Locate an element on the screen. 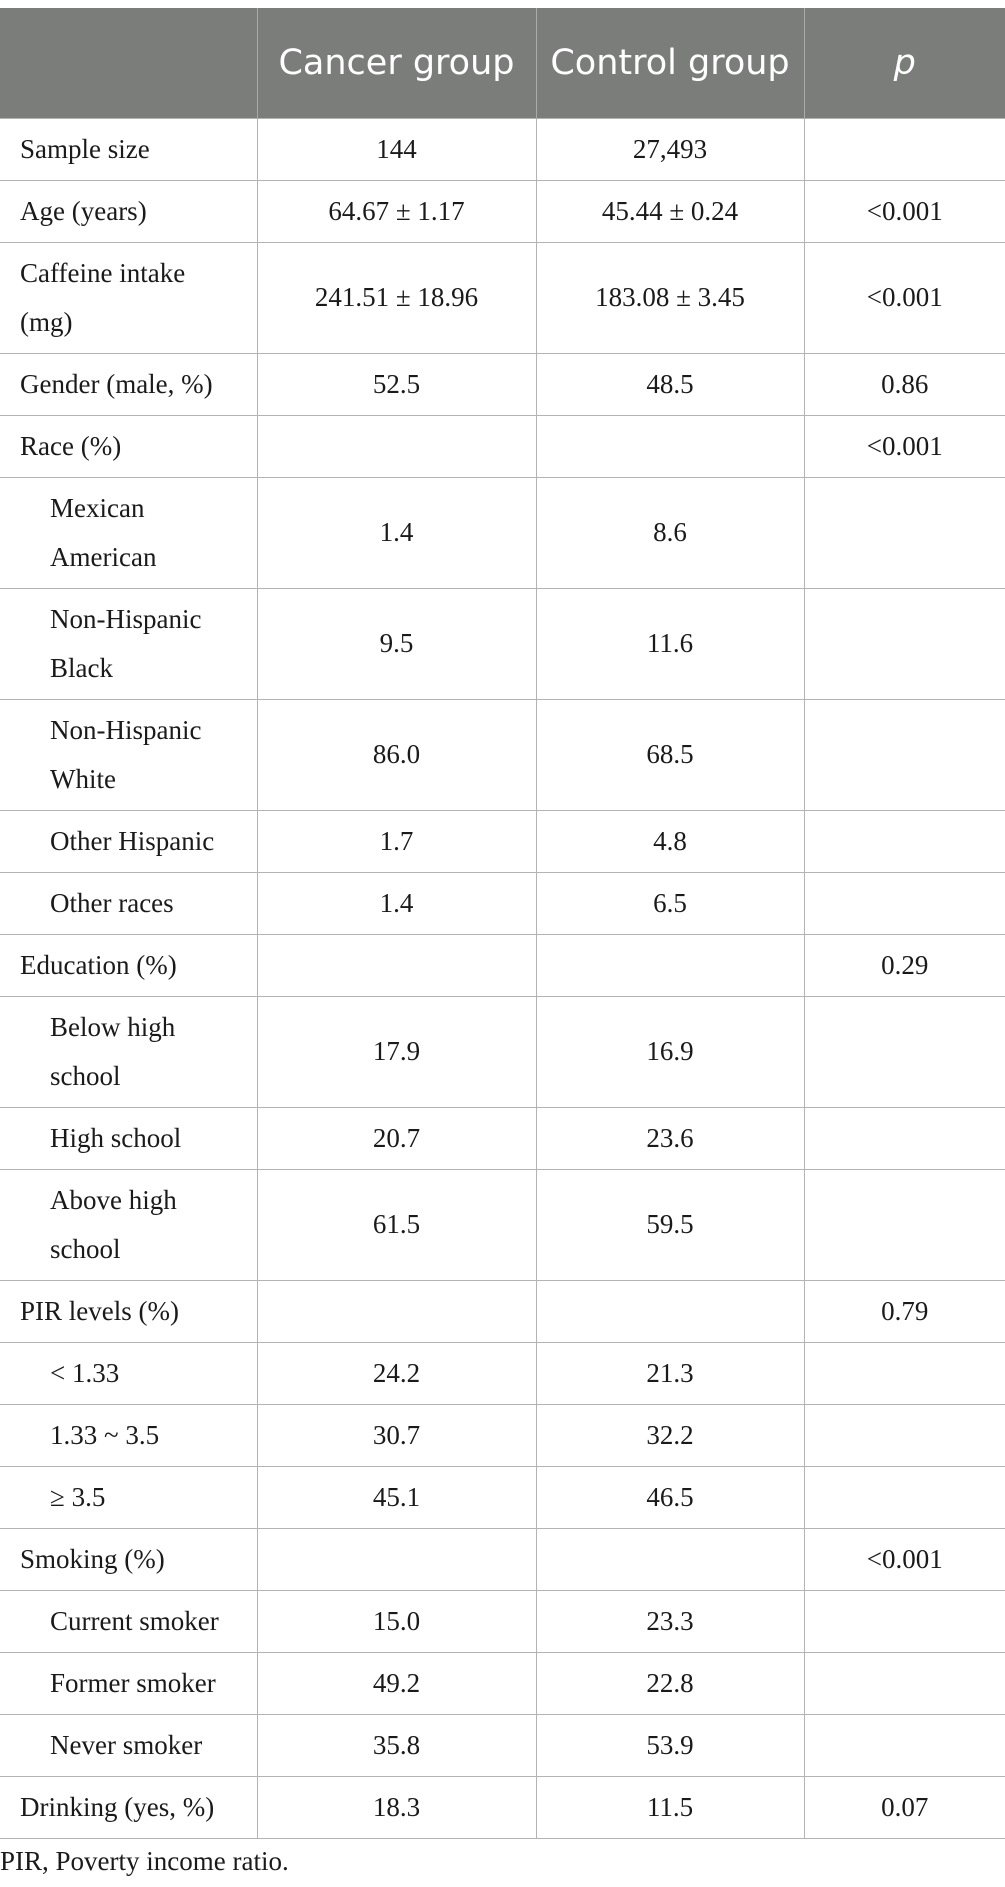 This screenshot has width=1005, height=1887. control-group-value: 8.6 is located at coordinates (670, 532).